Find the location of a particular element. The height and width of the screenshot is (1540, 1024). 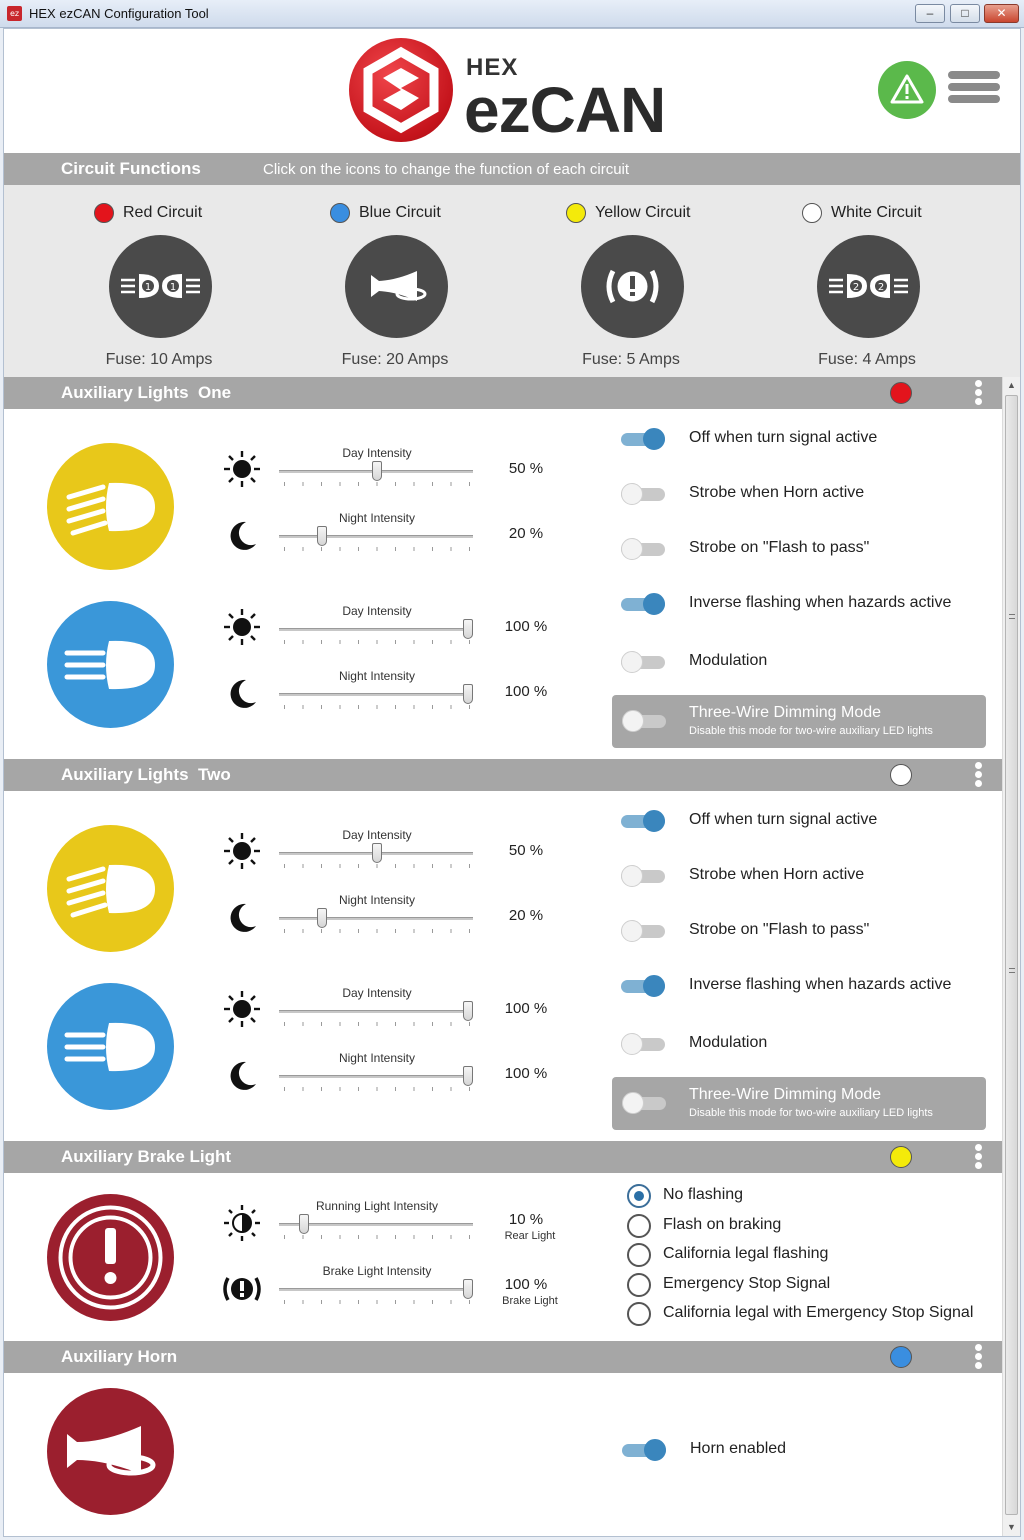

close-button: ✕ is located at coordinates (1001, 13).